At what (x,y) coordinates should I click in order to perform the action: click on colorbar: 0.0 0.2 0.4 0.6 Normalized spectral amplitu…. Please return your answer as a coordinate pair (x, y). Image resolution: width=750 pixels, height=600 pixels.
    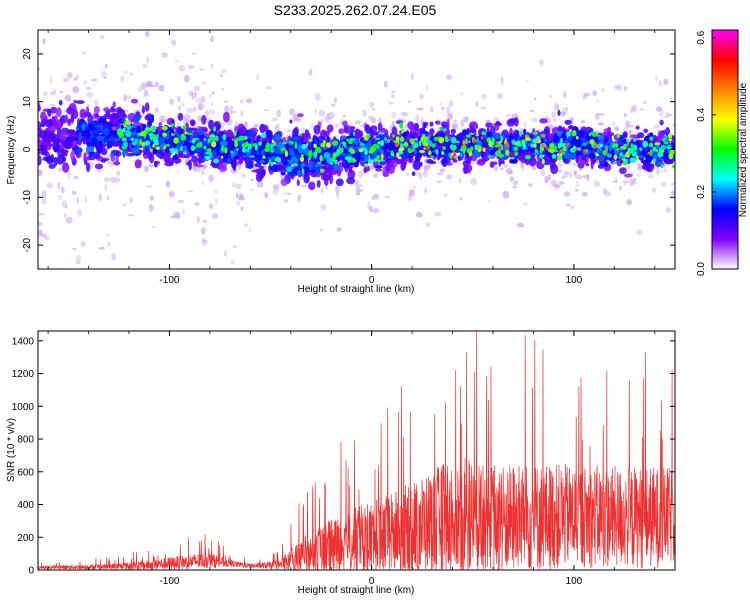
    Looking at the image, I should click on (722, 152).